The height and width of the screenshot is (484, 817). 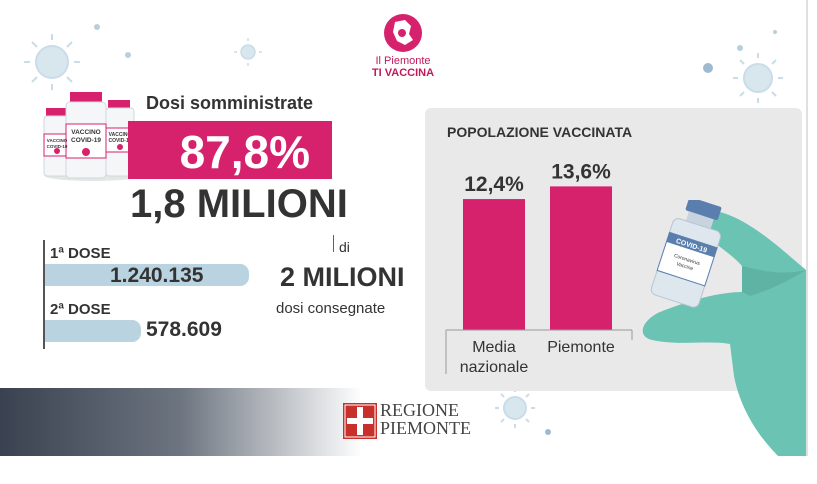 I want to click on logo-text: Il Piemonte TI VACCINA, so click(x=403, y=67).